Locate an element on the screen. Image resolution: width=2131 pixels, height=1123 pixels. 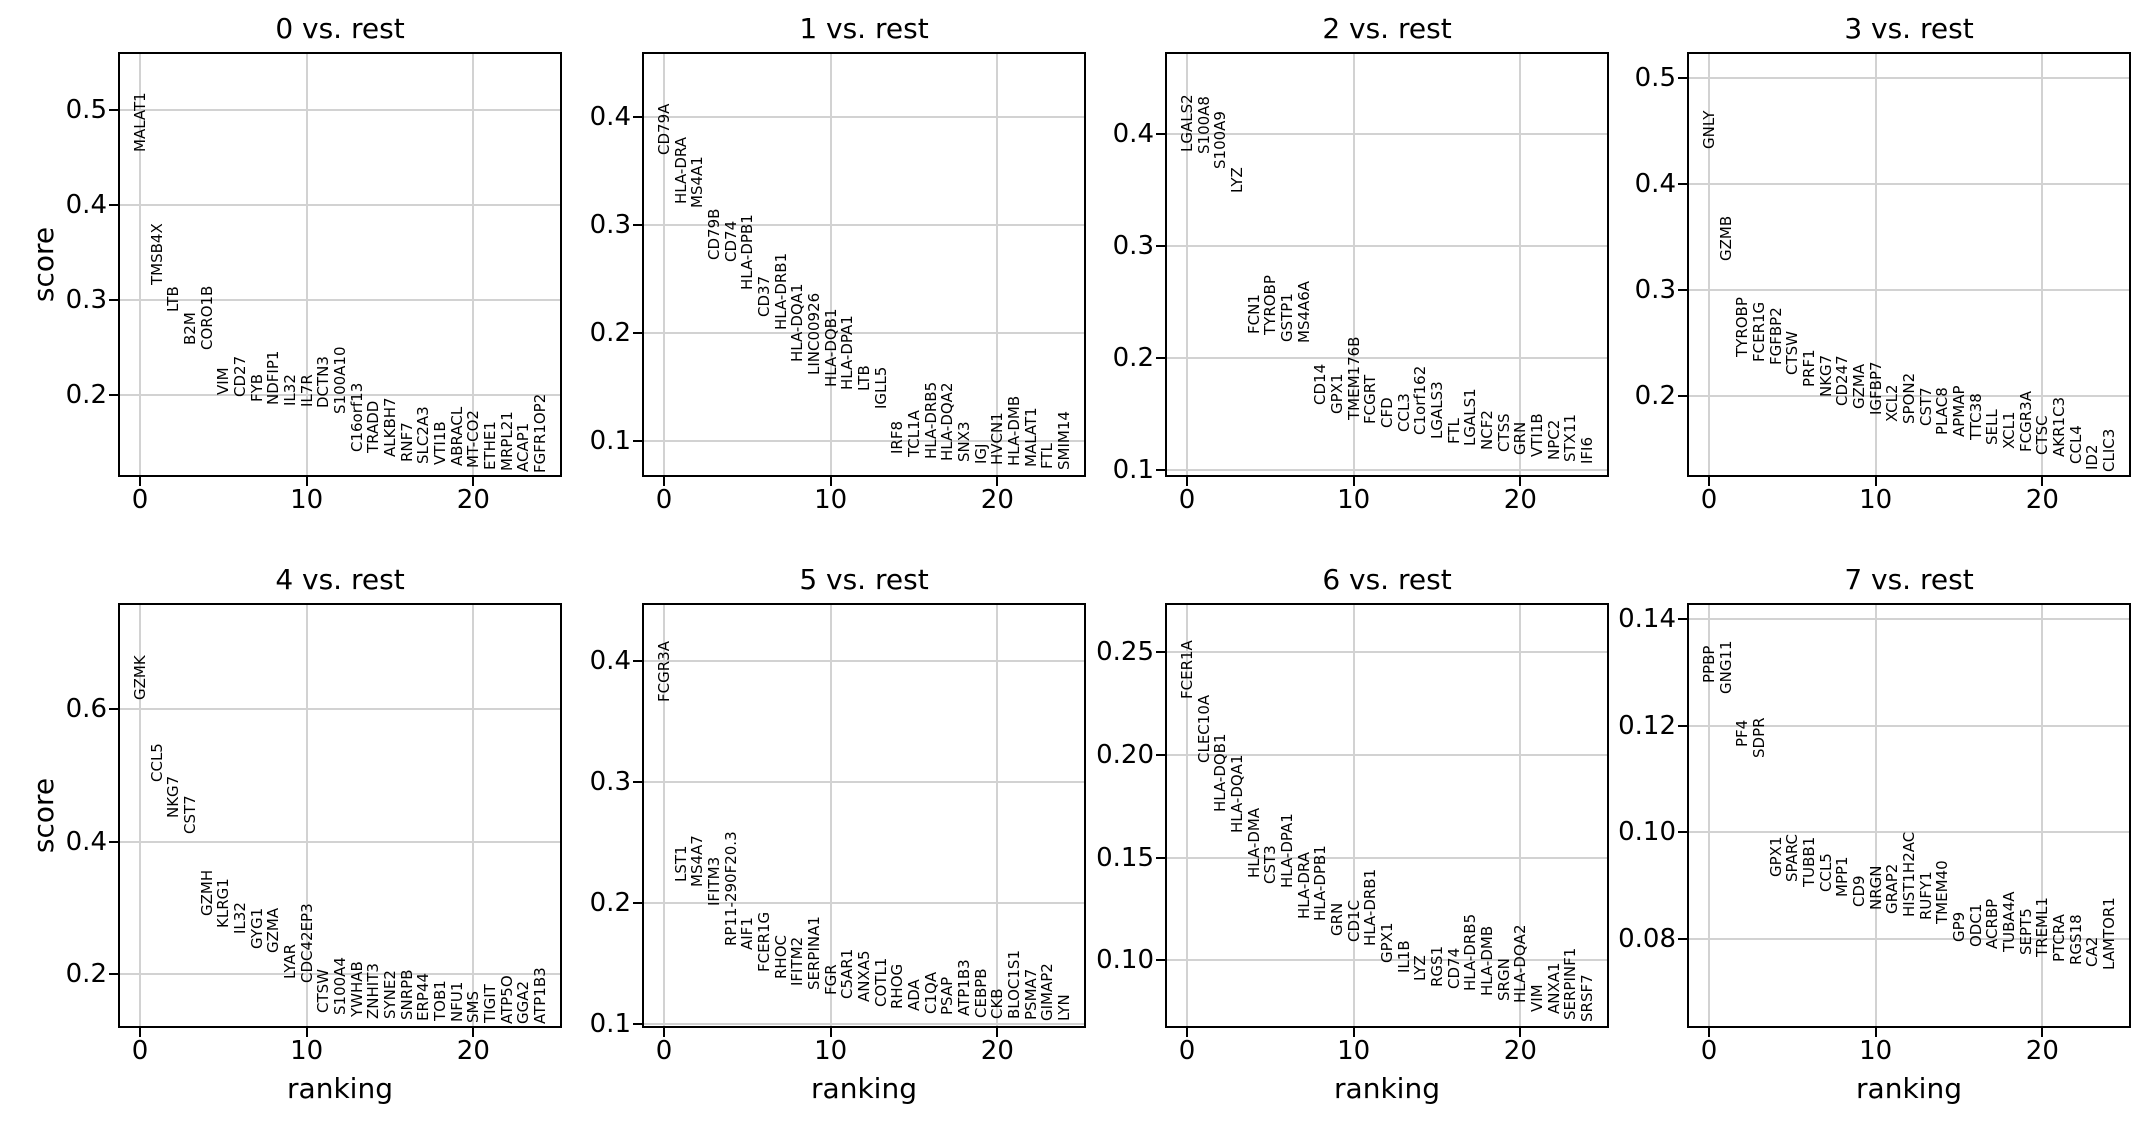
gene-label: ACRBP is located at coordinates (1992, 924).